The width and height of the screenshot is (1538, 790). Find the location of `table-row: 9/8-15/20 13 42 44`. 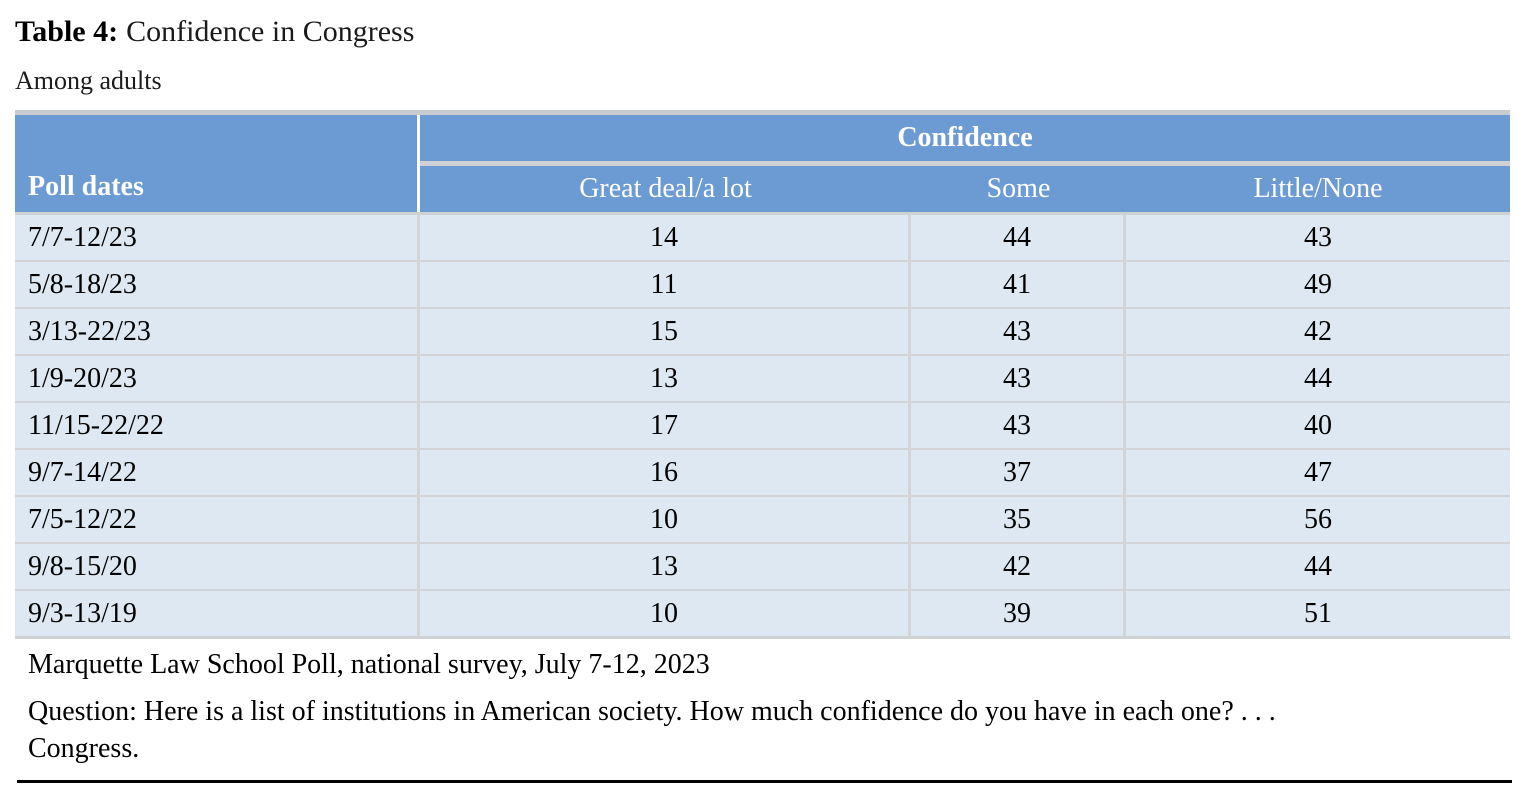

table-row: 9/8-15/20 13 42 44 is located at coordinates (762, 566).